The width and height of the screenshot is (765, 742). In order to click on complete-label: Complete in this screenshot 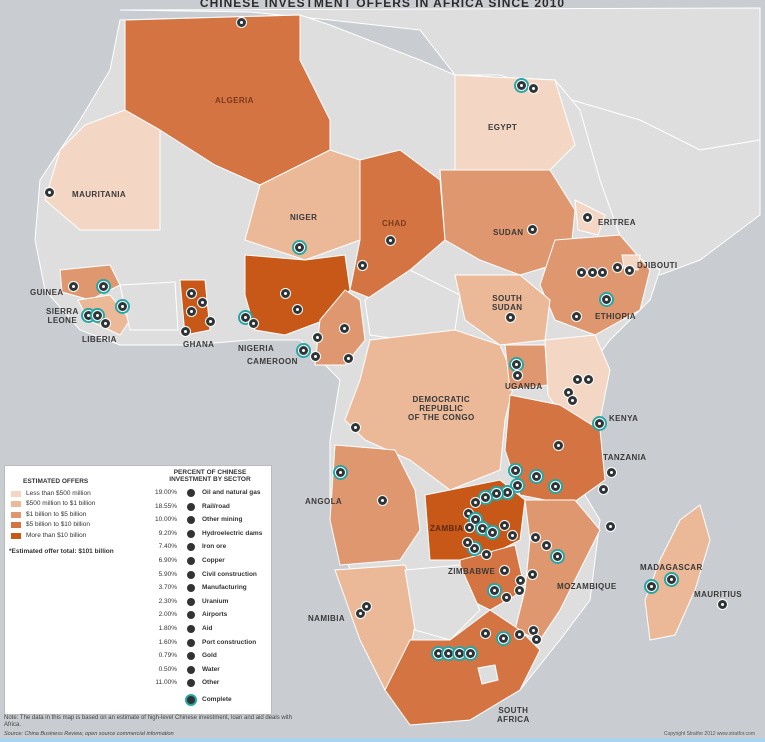, I will do `click(217, 699)`.